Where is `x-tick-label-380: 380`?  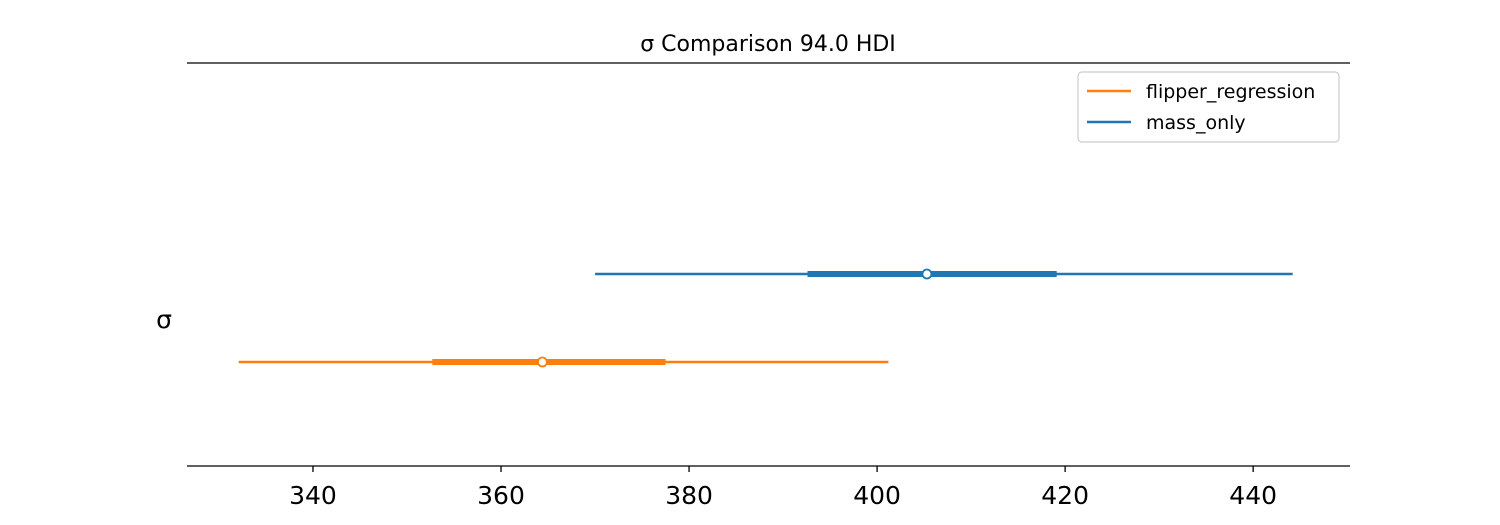
x-tick-label-380: 380 is located at coordinates (689, 495).